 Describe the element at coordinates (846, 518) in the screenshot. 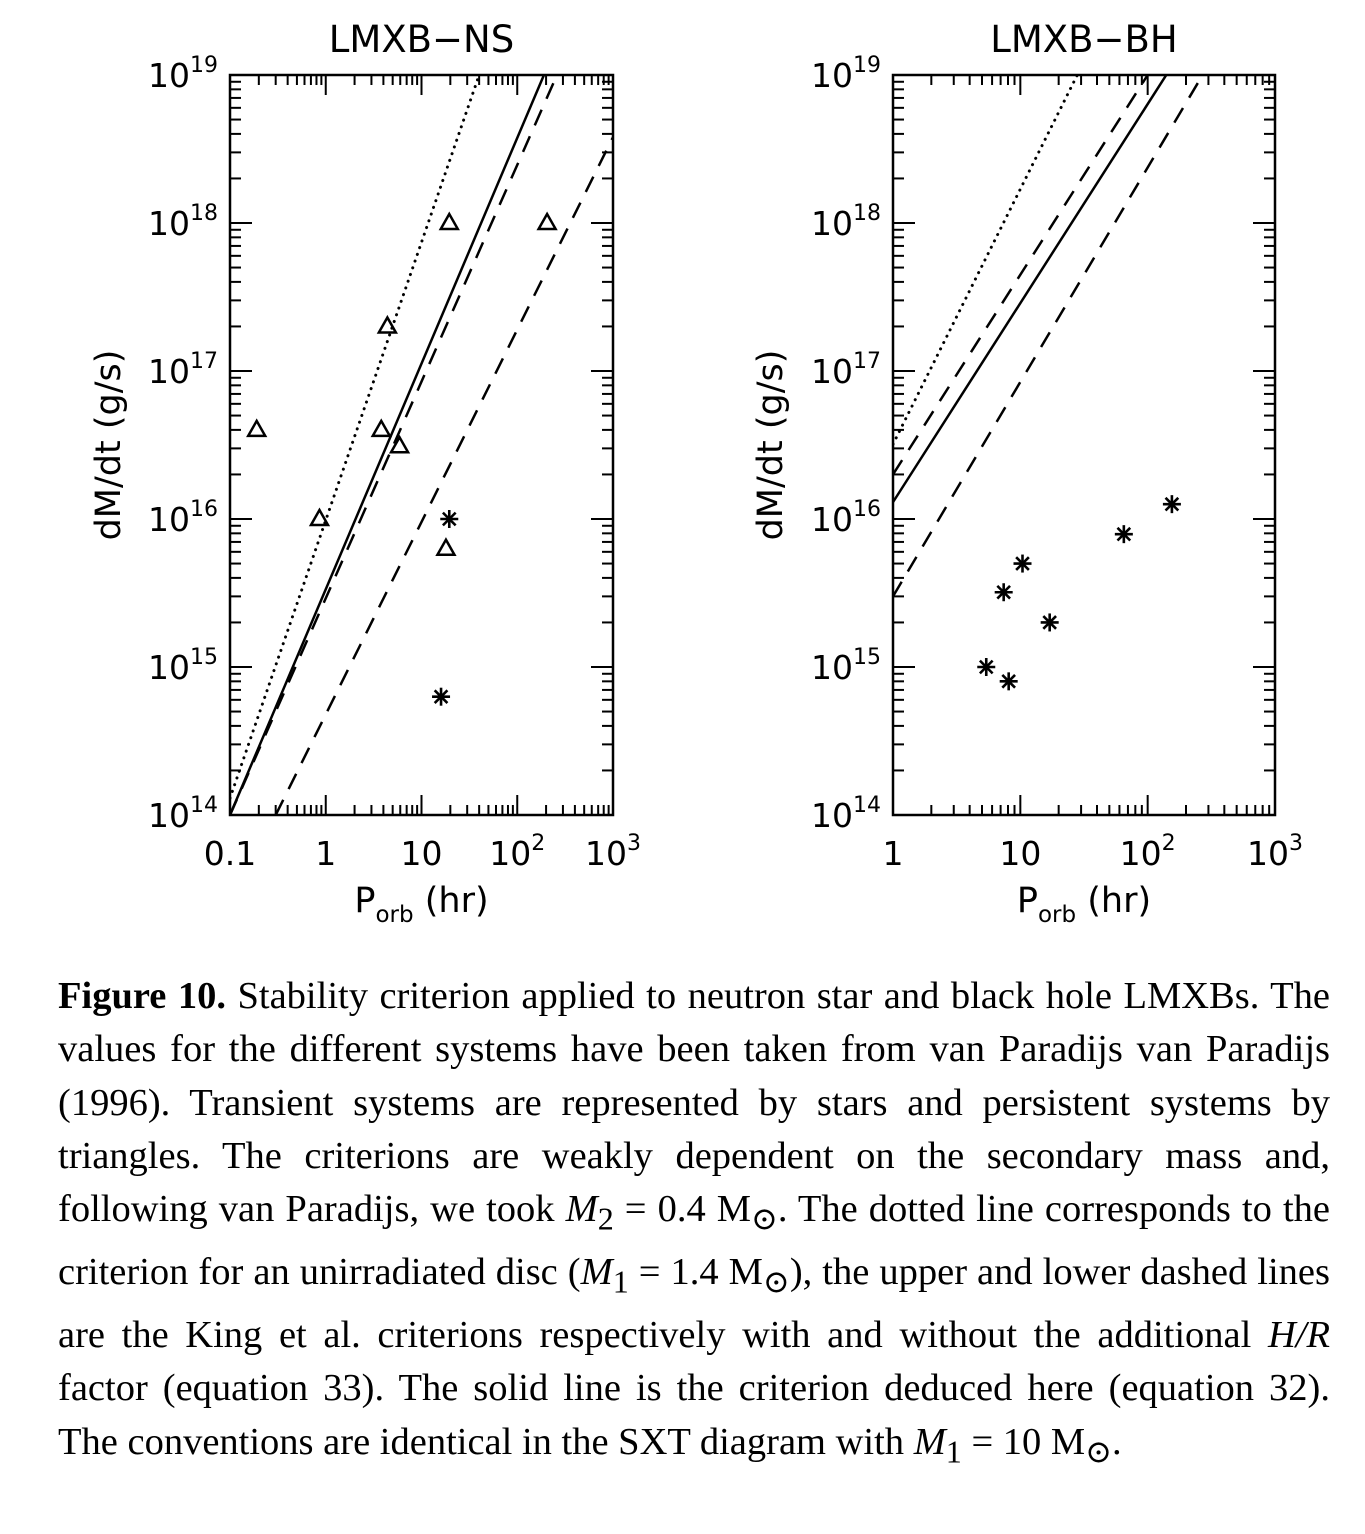

I see `panel-2-y-tick-label: 1016` at that location.